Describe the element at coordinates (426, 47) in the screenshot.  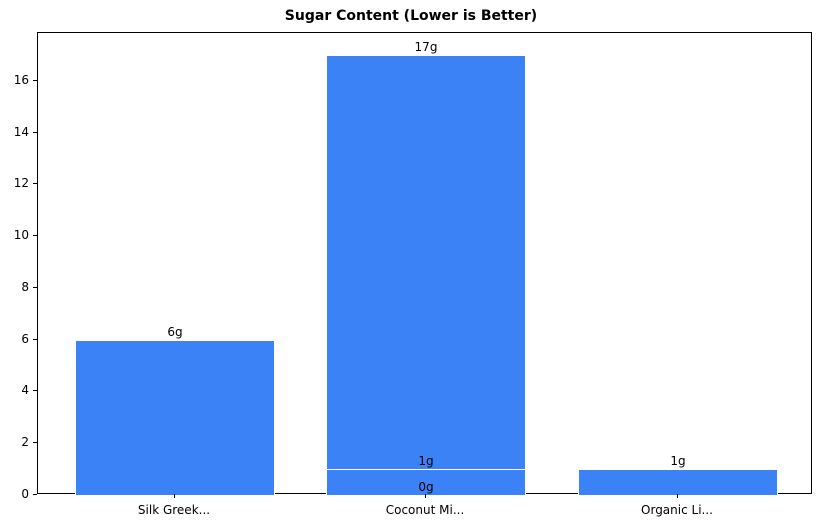
I see `bar-value-label: 17g` at that location.